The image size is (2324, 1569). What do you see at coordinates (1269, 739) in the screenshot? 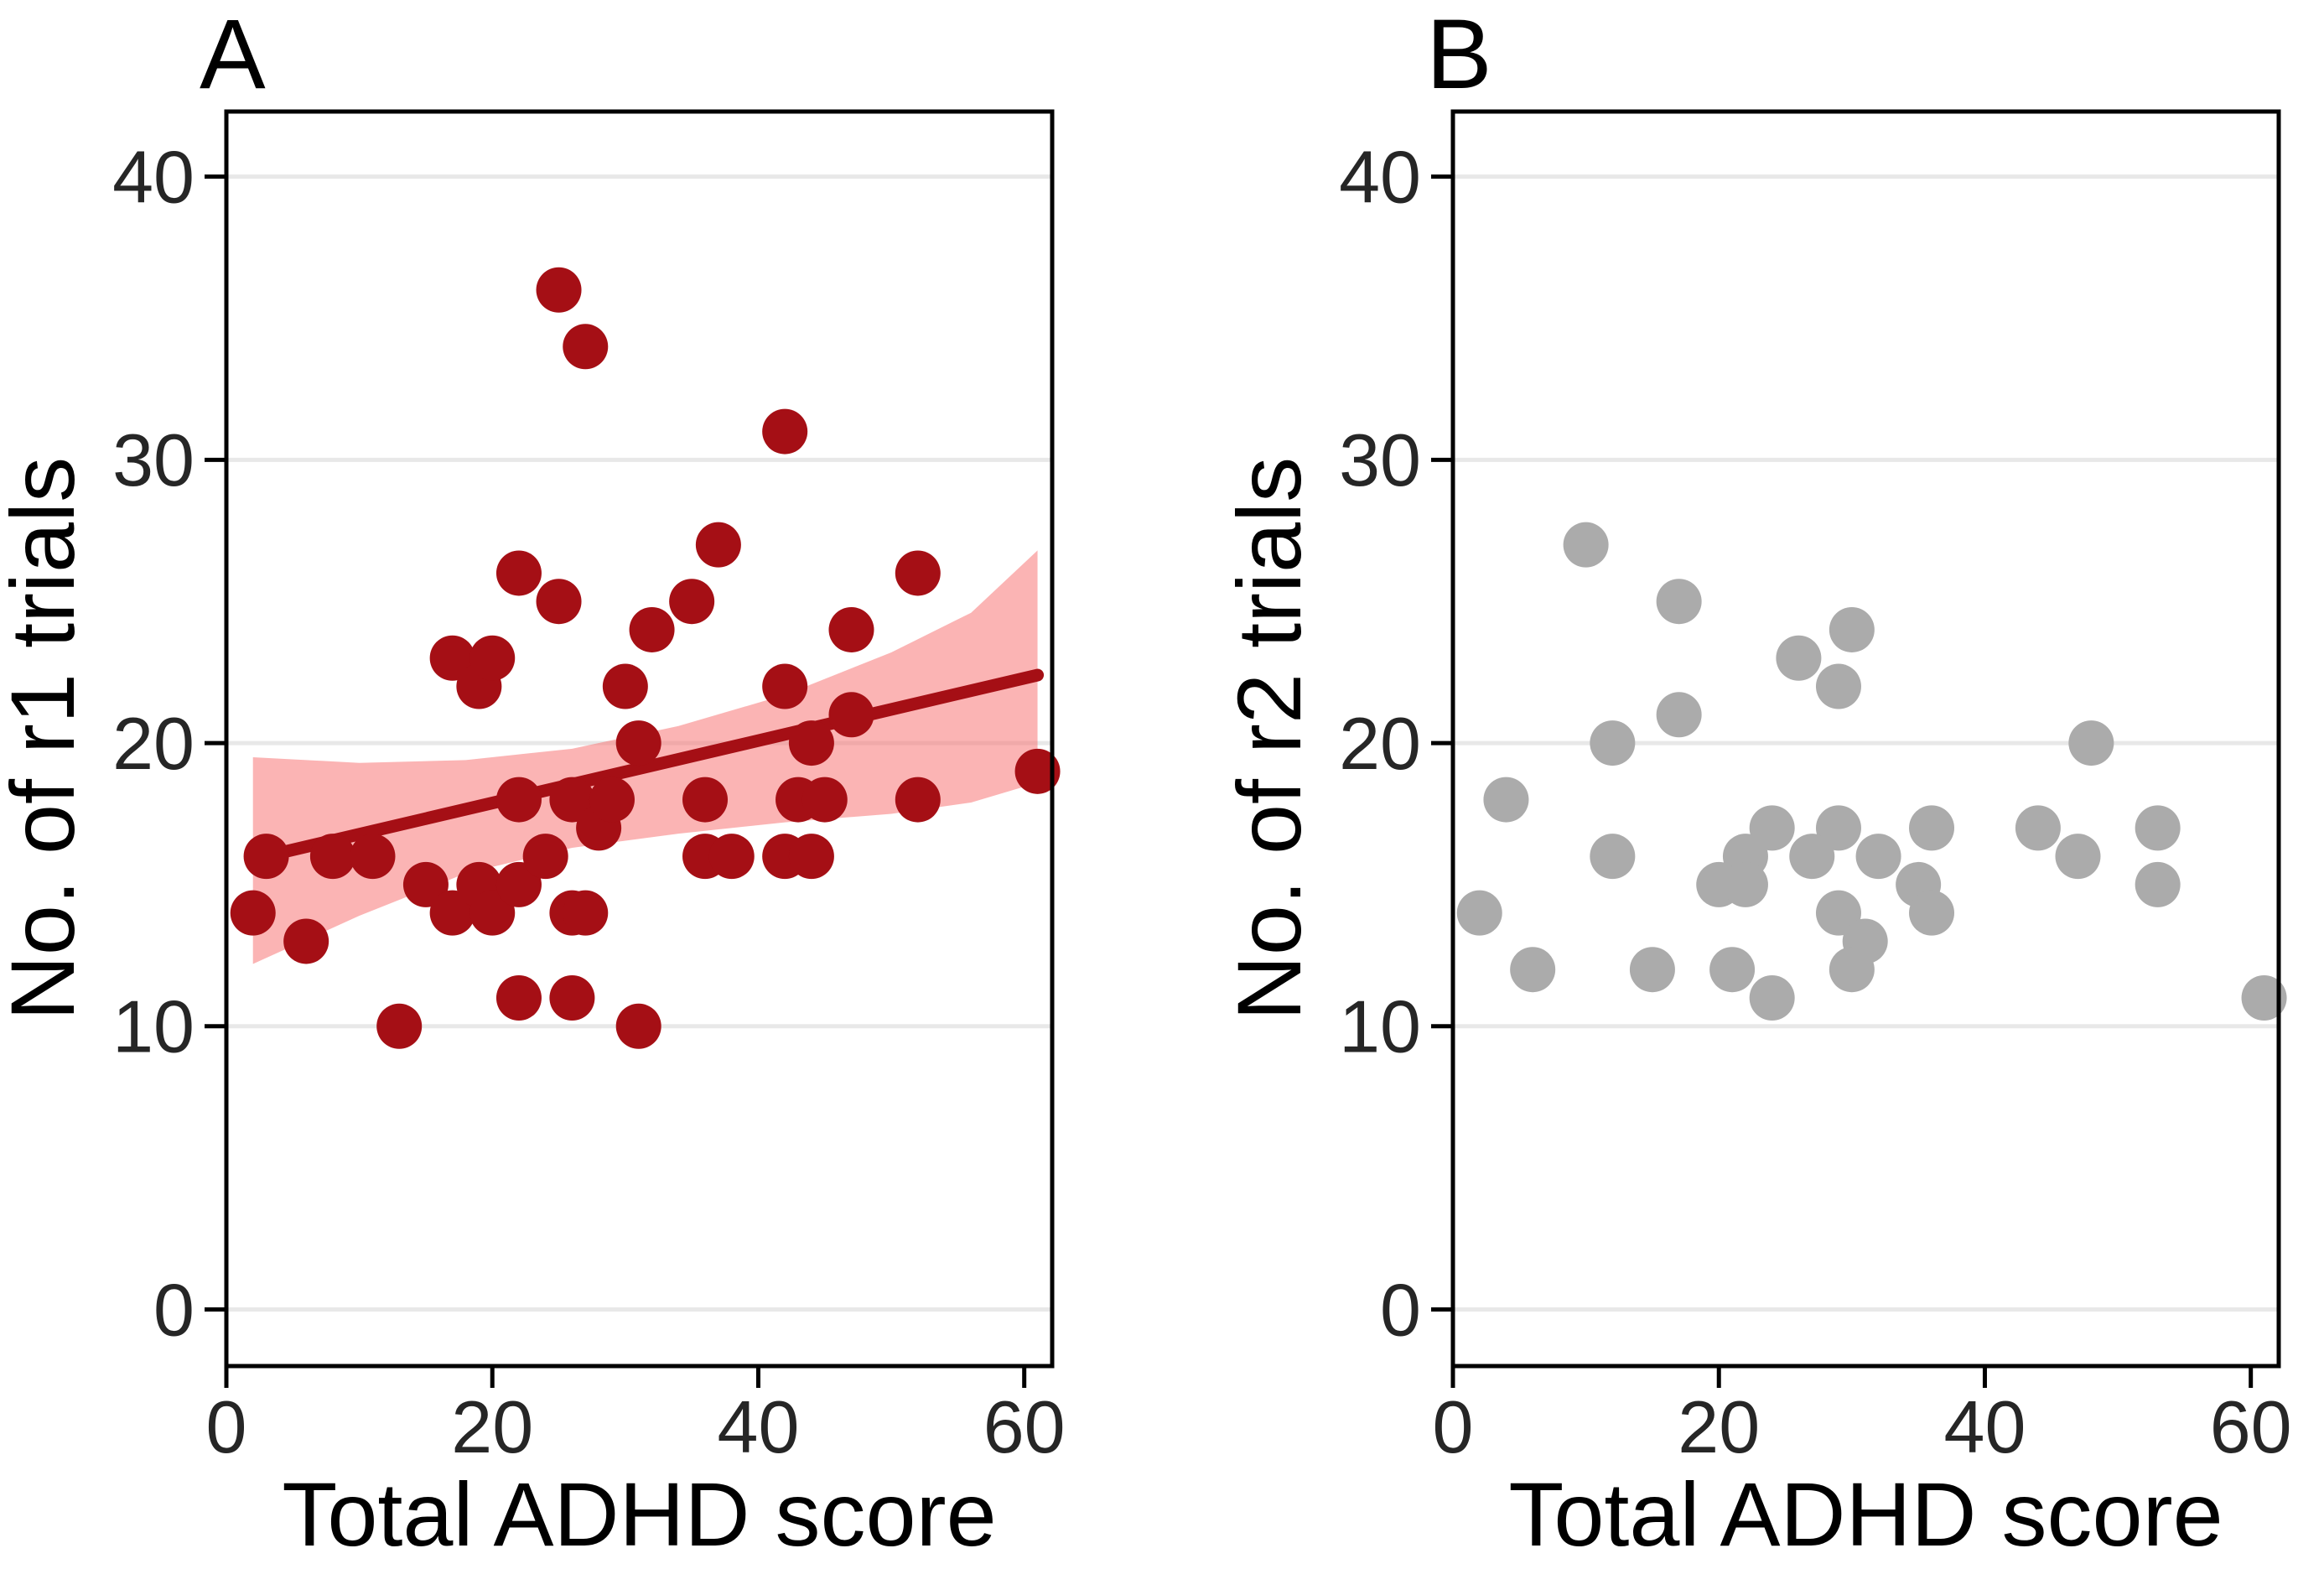
I see `y-axis-title: No. of r2 trials` at bounding box center [1269, 739].